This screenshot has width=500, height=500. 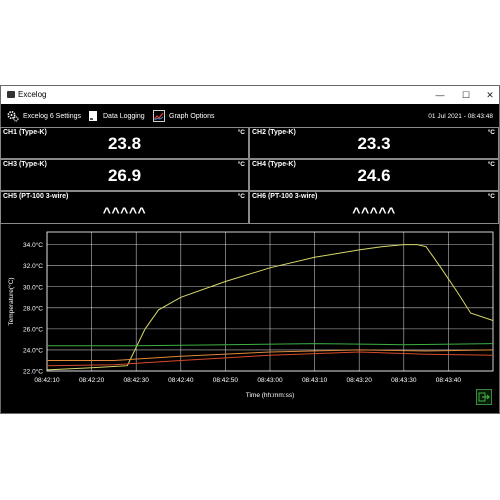 I want to click on series-line-orange, so click(x=270, y=355).